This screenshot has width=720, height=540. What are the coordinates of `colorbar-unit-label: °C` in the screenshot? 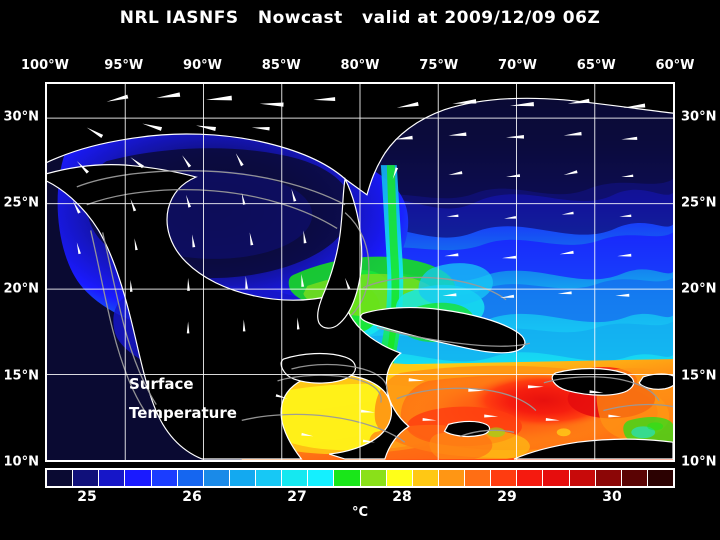 It's located at (360, 512).